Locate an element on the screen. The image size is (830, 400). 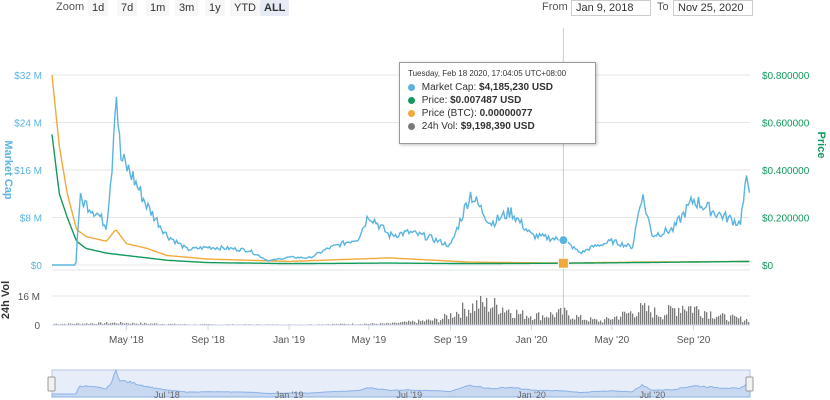
navigator-tick-label: Jan '20 is located at coordinates (531, 395).